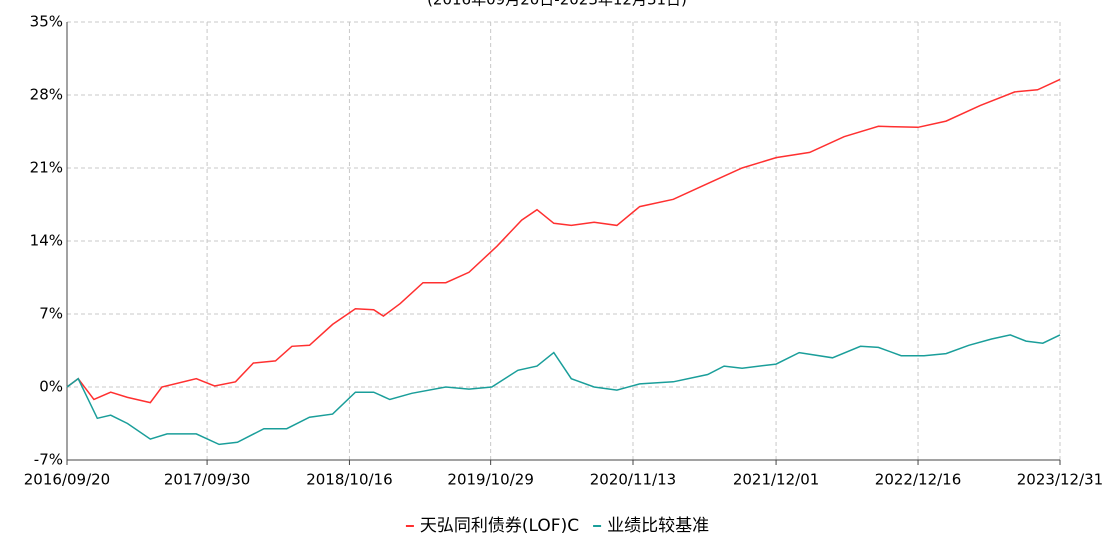 The width and height of the screenshot is (1115, 550). I want to click on legend-item: 业绩比较基准, so click(651, 526).